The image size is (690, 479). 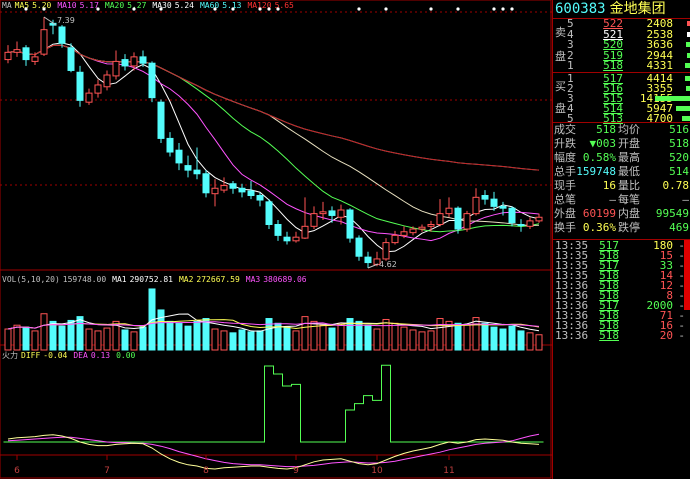 I want to click on buy-row: 4 514 5947, so click(x=621, y=108).